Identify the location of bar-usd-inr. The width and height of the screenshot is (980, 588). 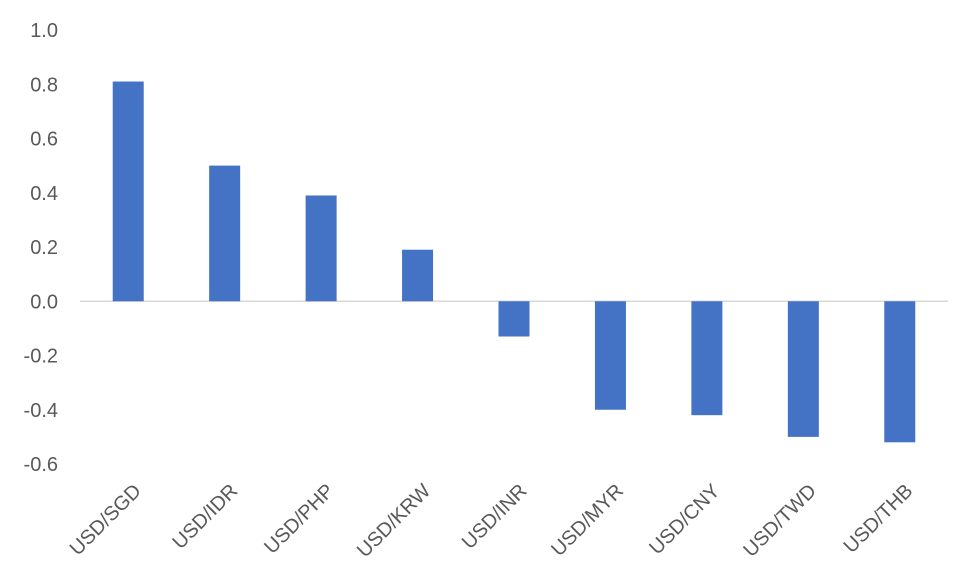
(514, 319).